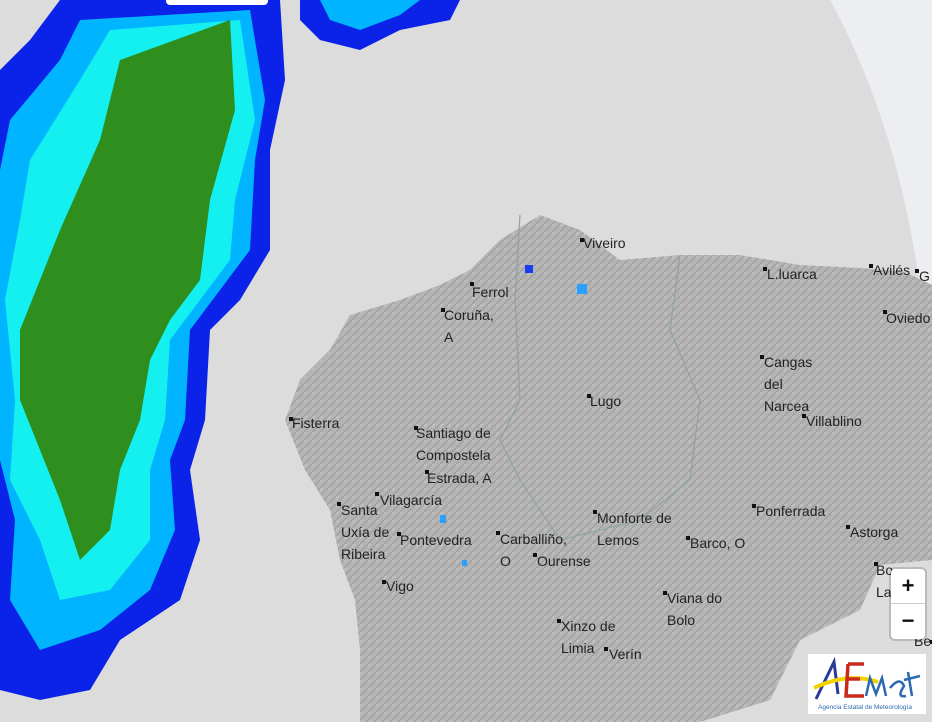  I want to click on place-label: Pontevedra, so click(436, 540).